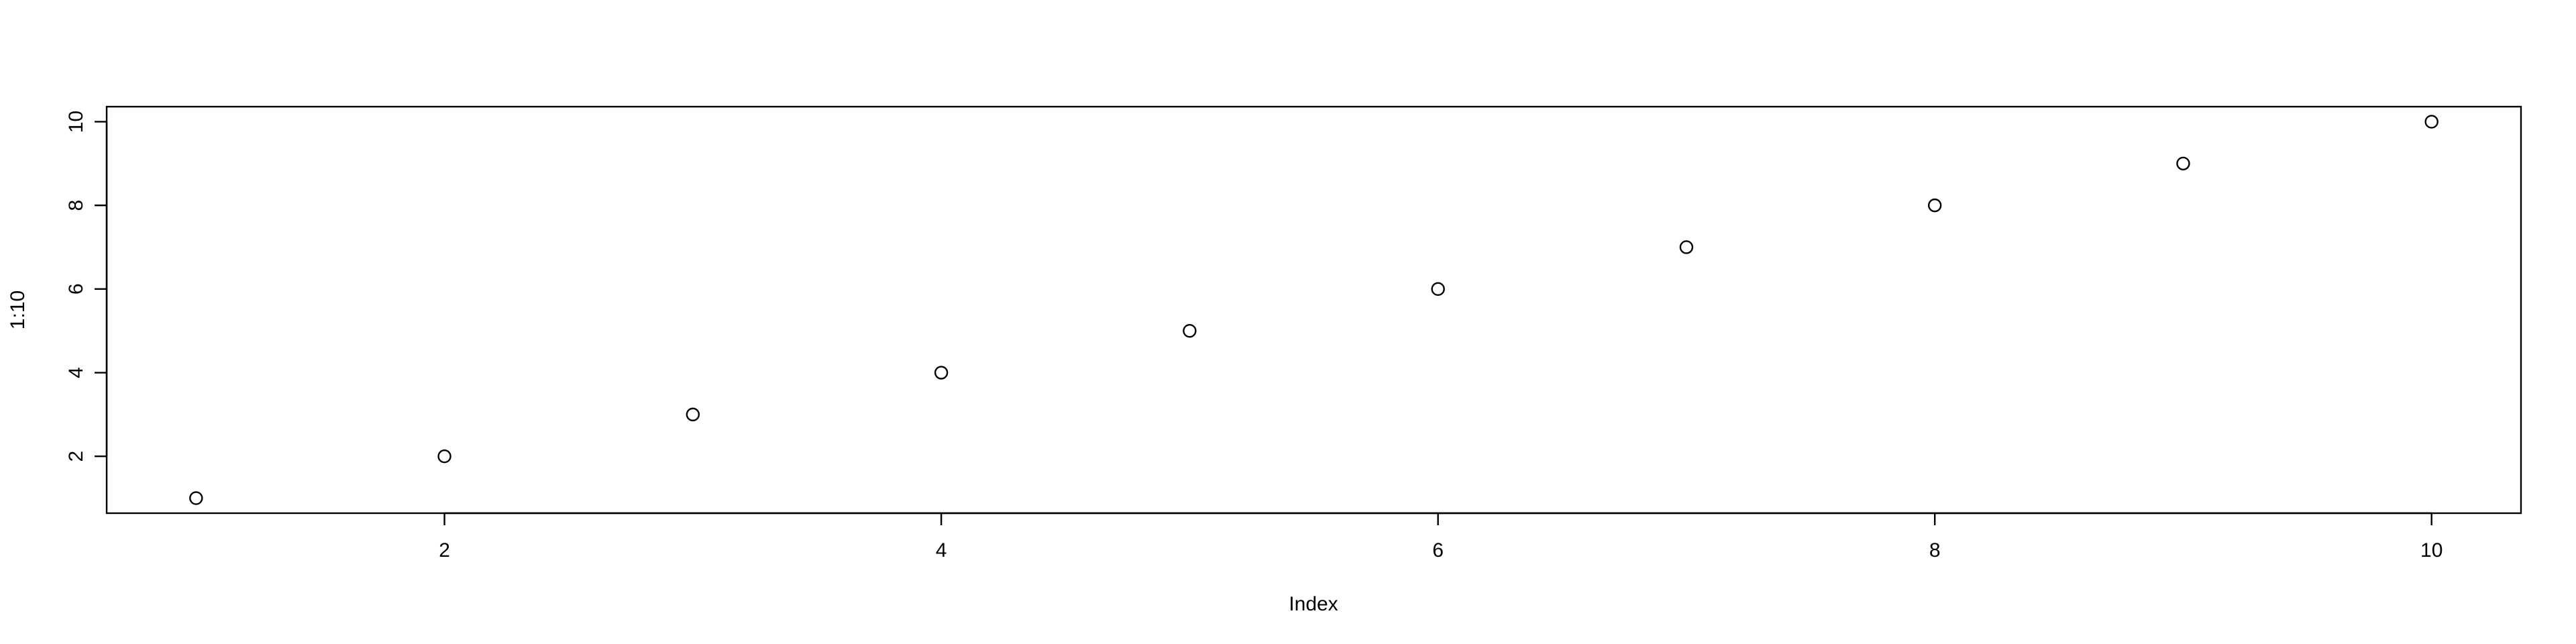  I want to click on y-tick-label: 2, so click(76, 456).